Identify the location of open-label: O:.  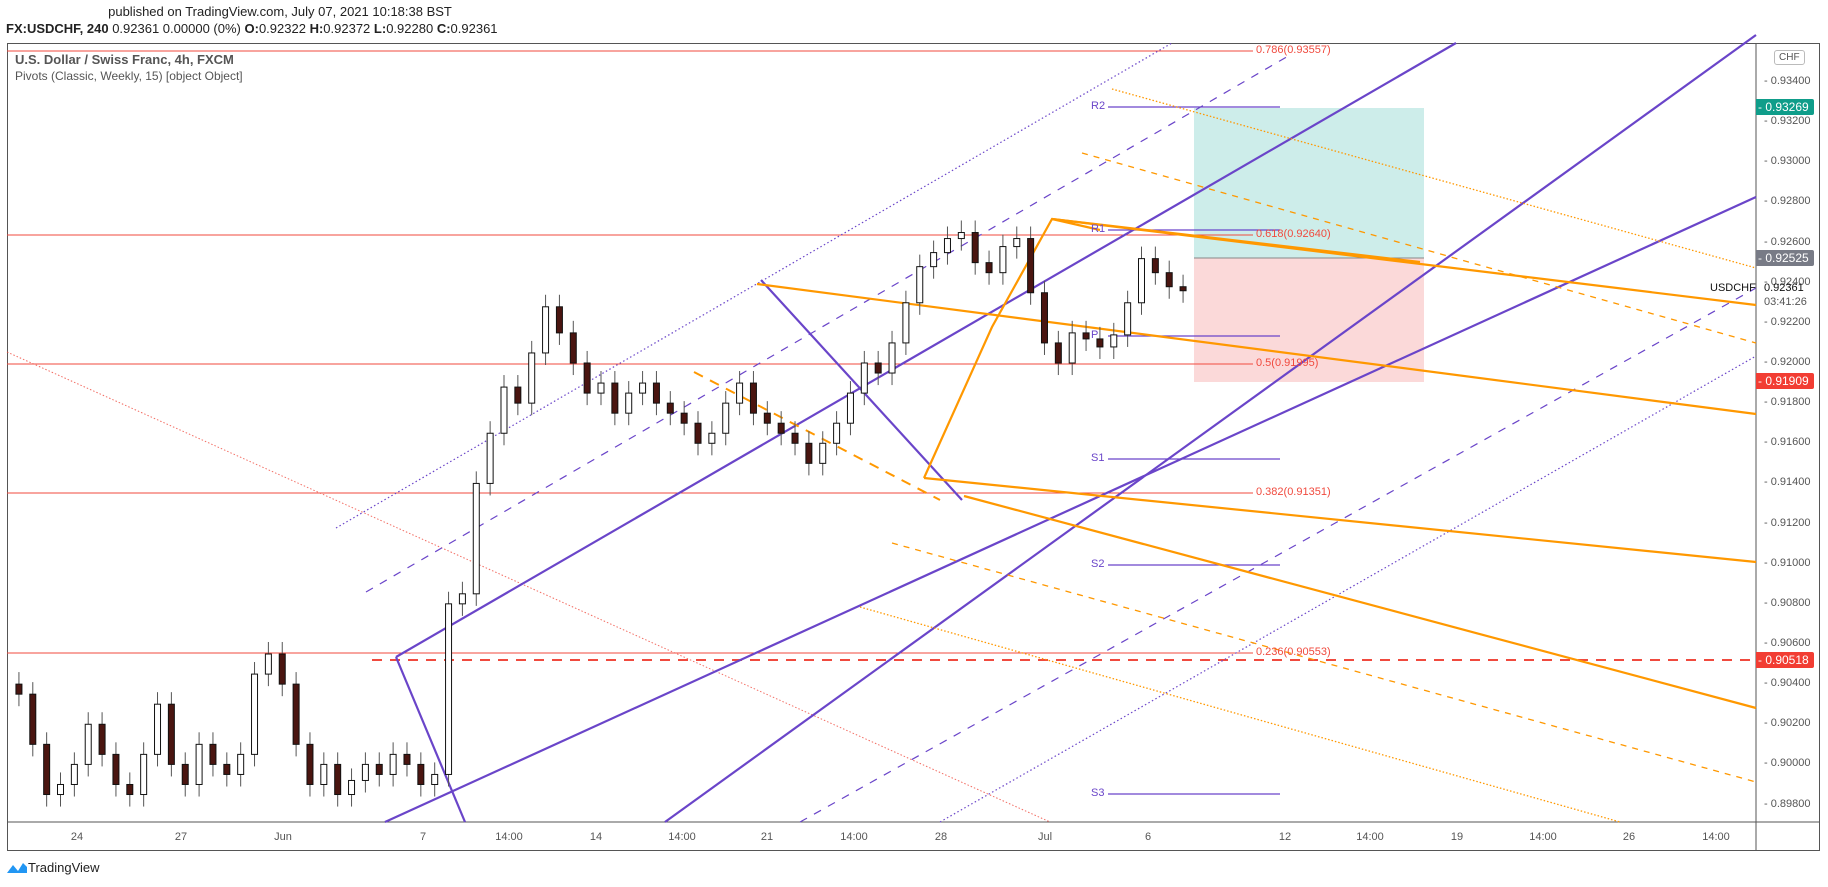
(251, 28).